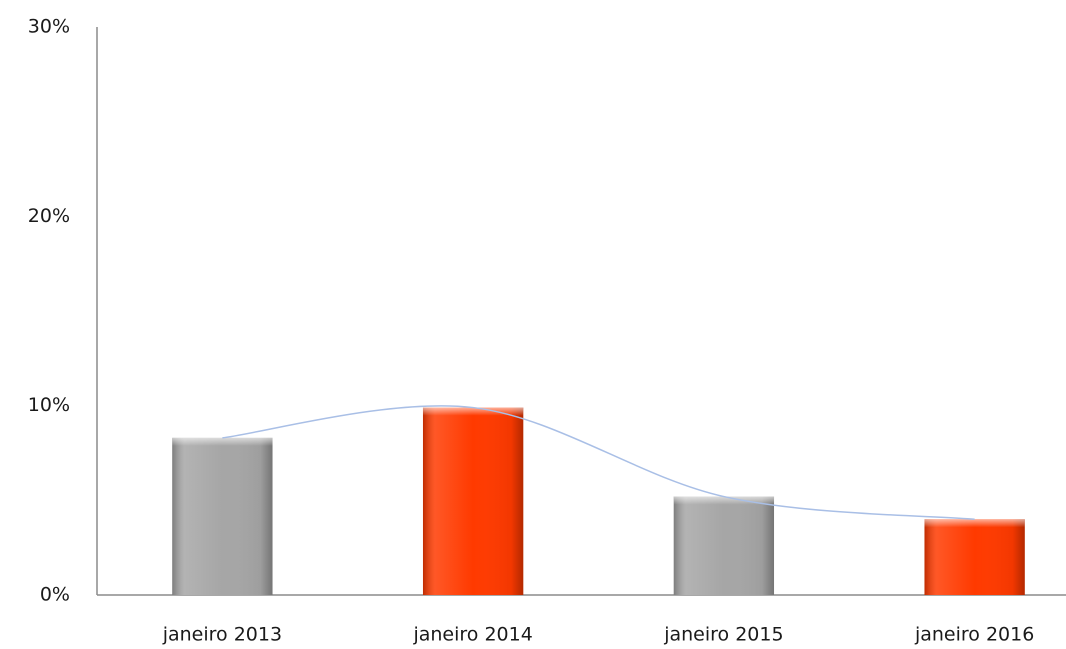  What do you see at coordinates (974, 635) in the screenshot?
I see `x-tick-label: janeiro 2016` at bounding box center [974, 635].